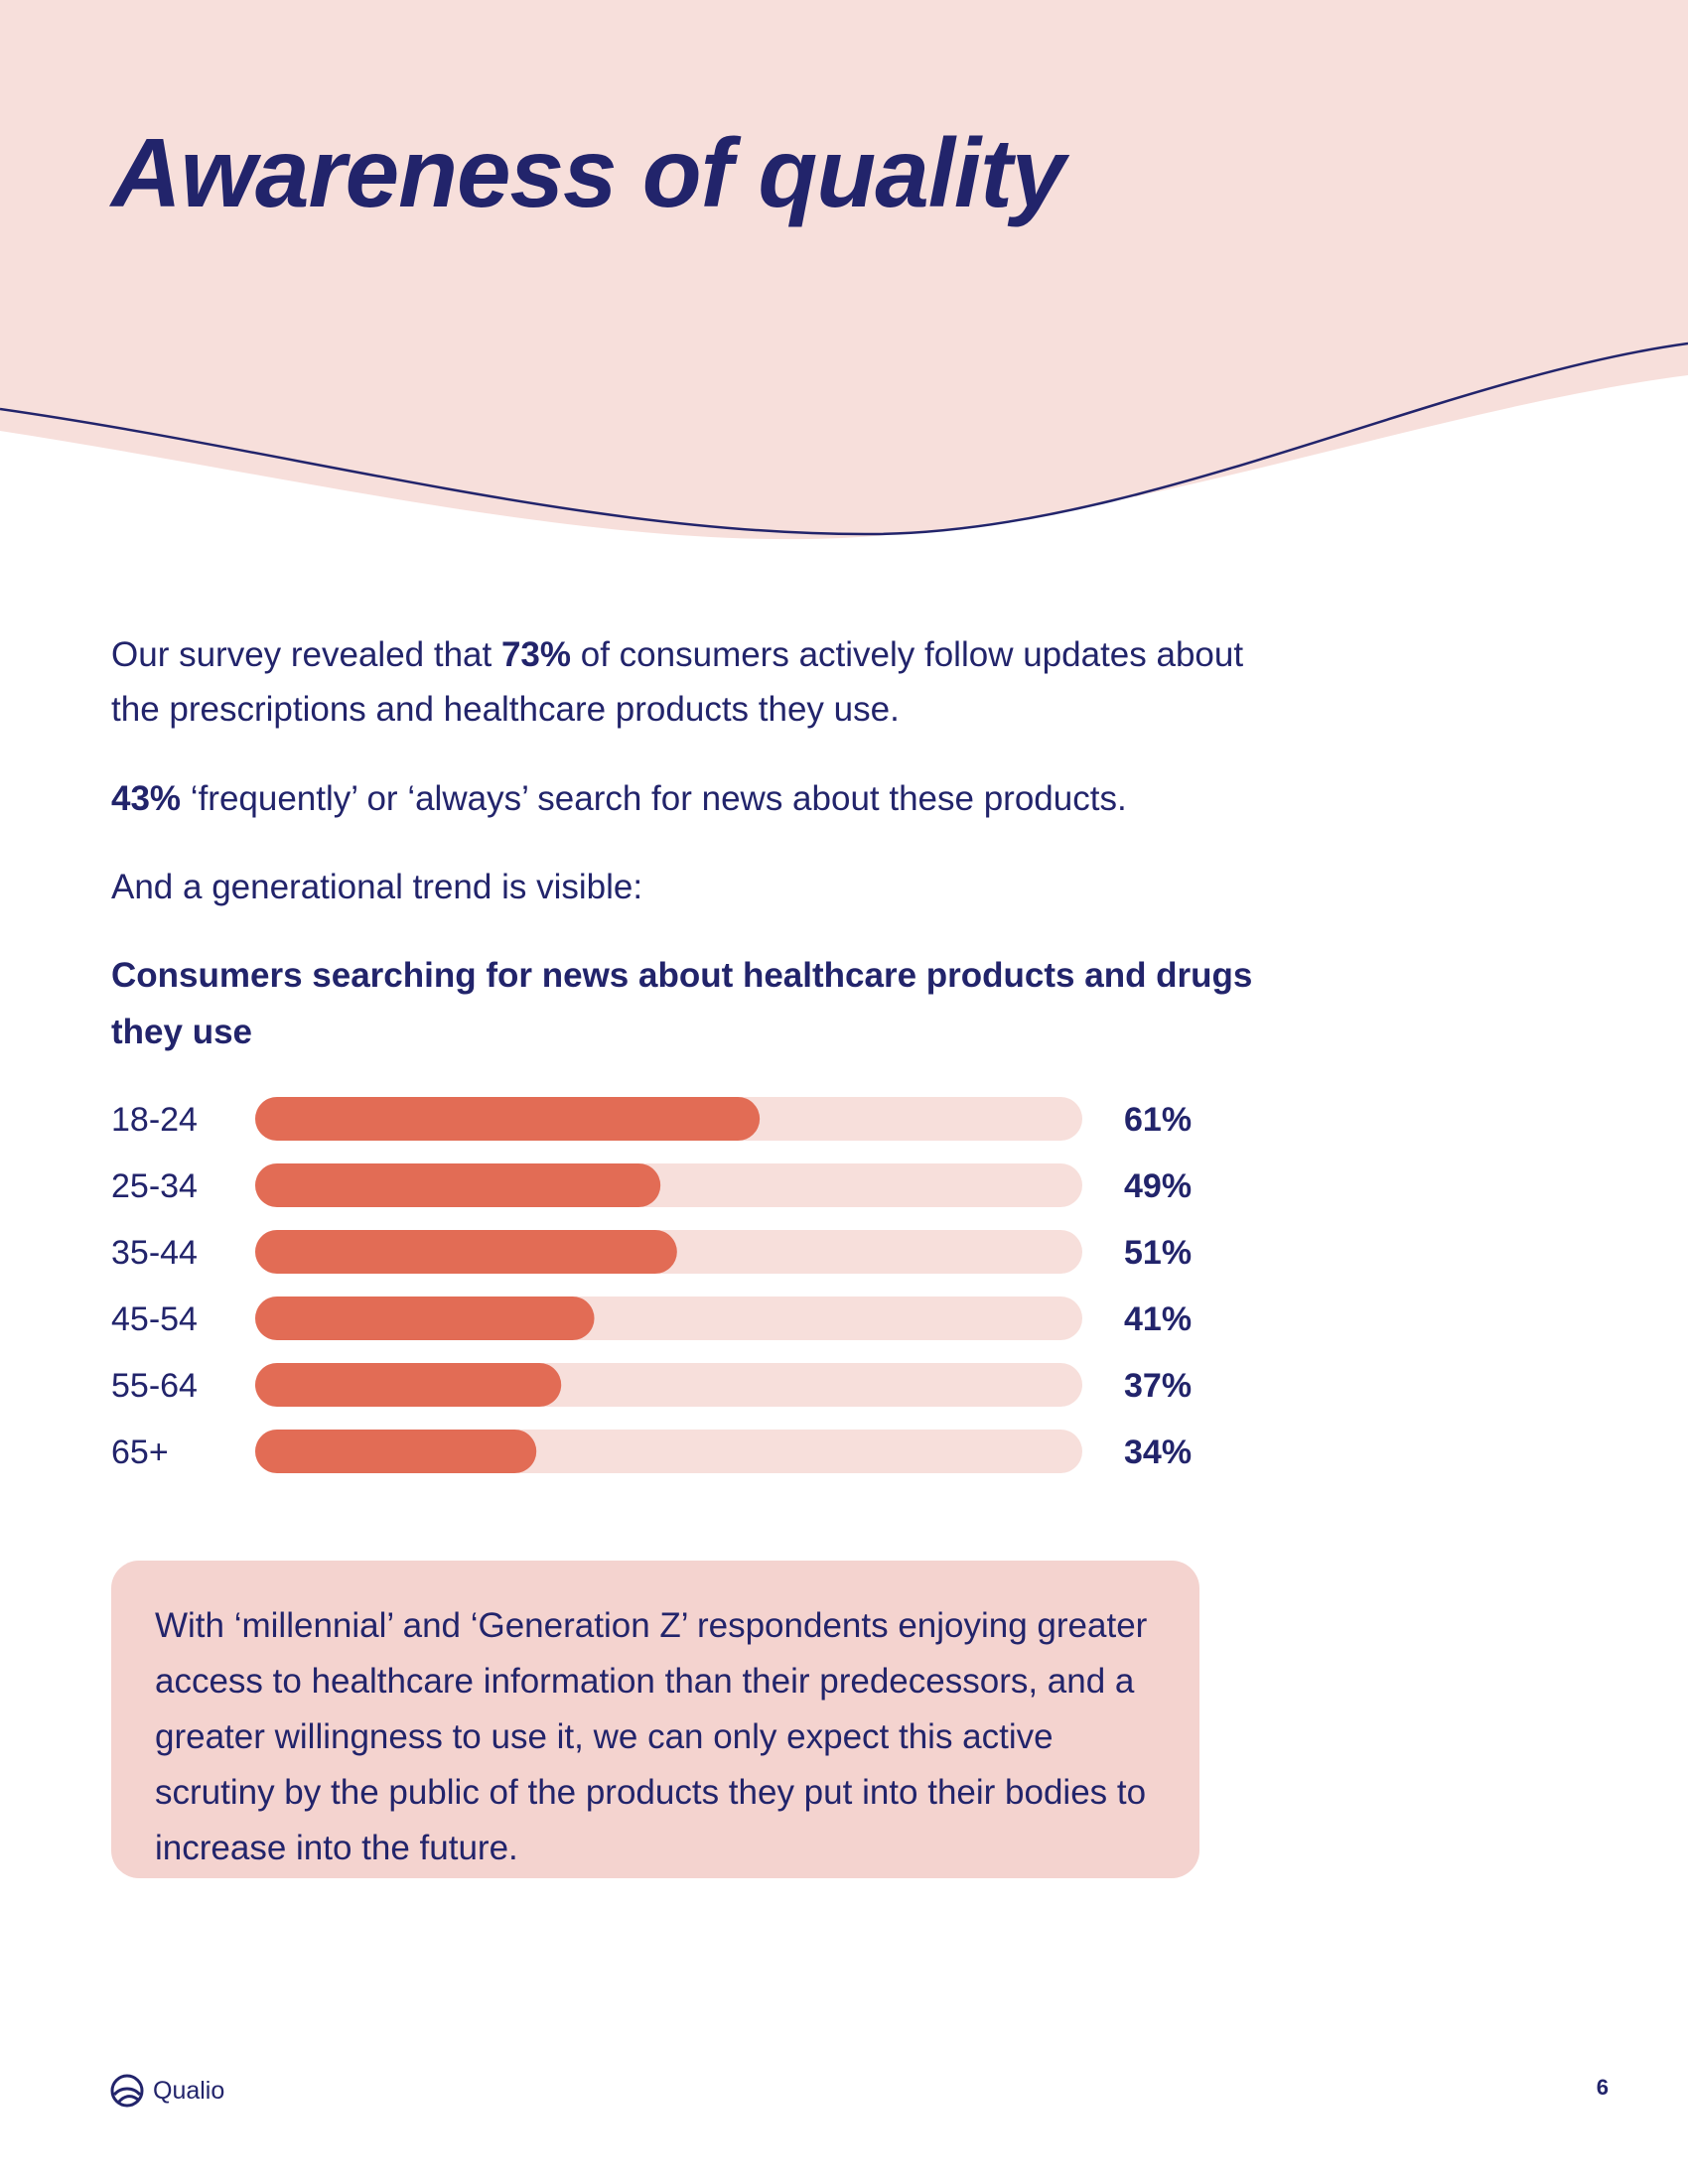 Image resolution: width=1688 pixels, height=2184 pixels. Describe the element at coordinates (154, 1120) in the screenshot. I see `category-label: 18-24` at that location.